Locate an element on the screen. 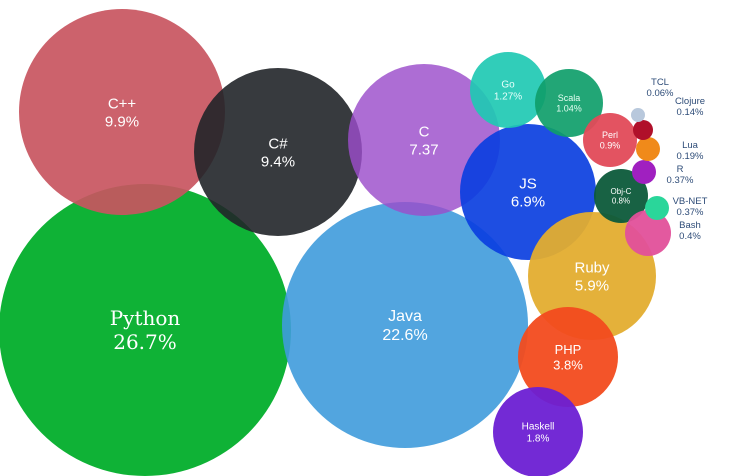 Image resolution: width=738 pixels, height=476 pixels. label-name-vb-net: VB-NET is located at coordinates (690, 201).